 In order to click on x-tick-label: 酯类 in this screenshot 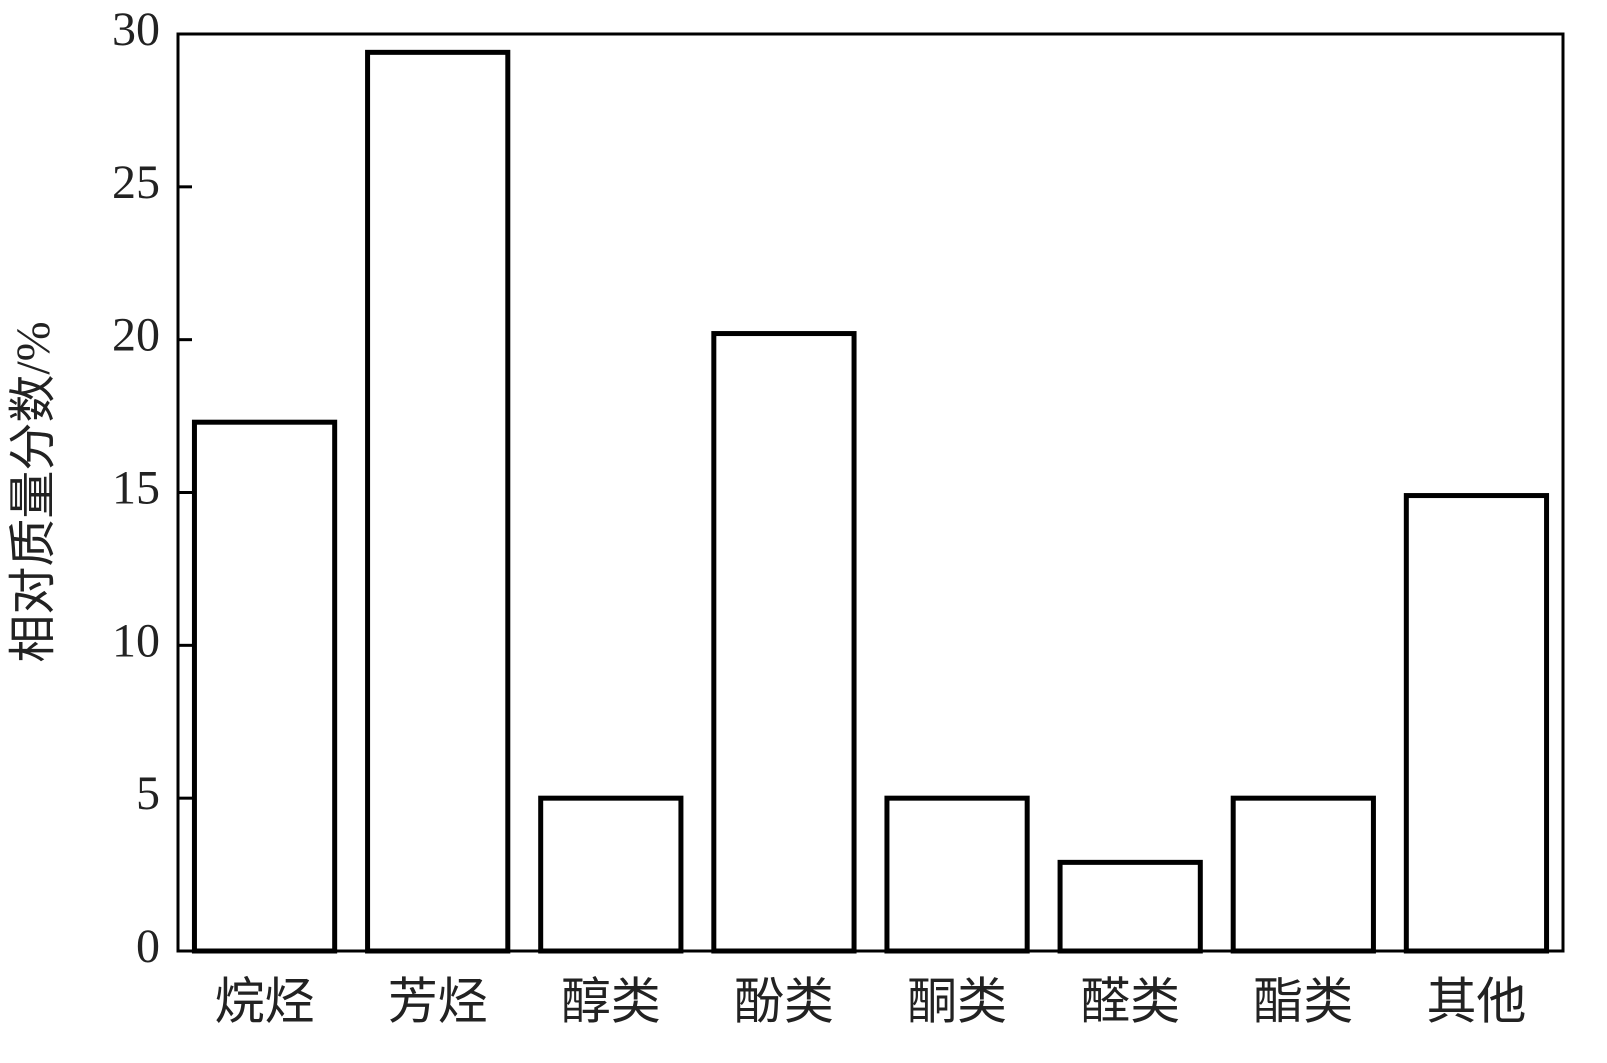, I will do `click(1303, 1001)`.